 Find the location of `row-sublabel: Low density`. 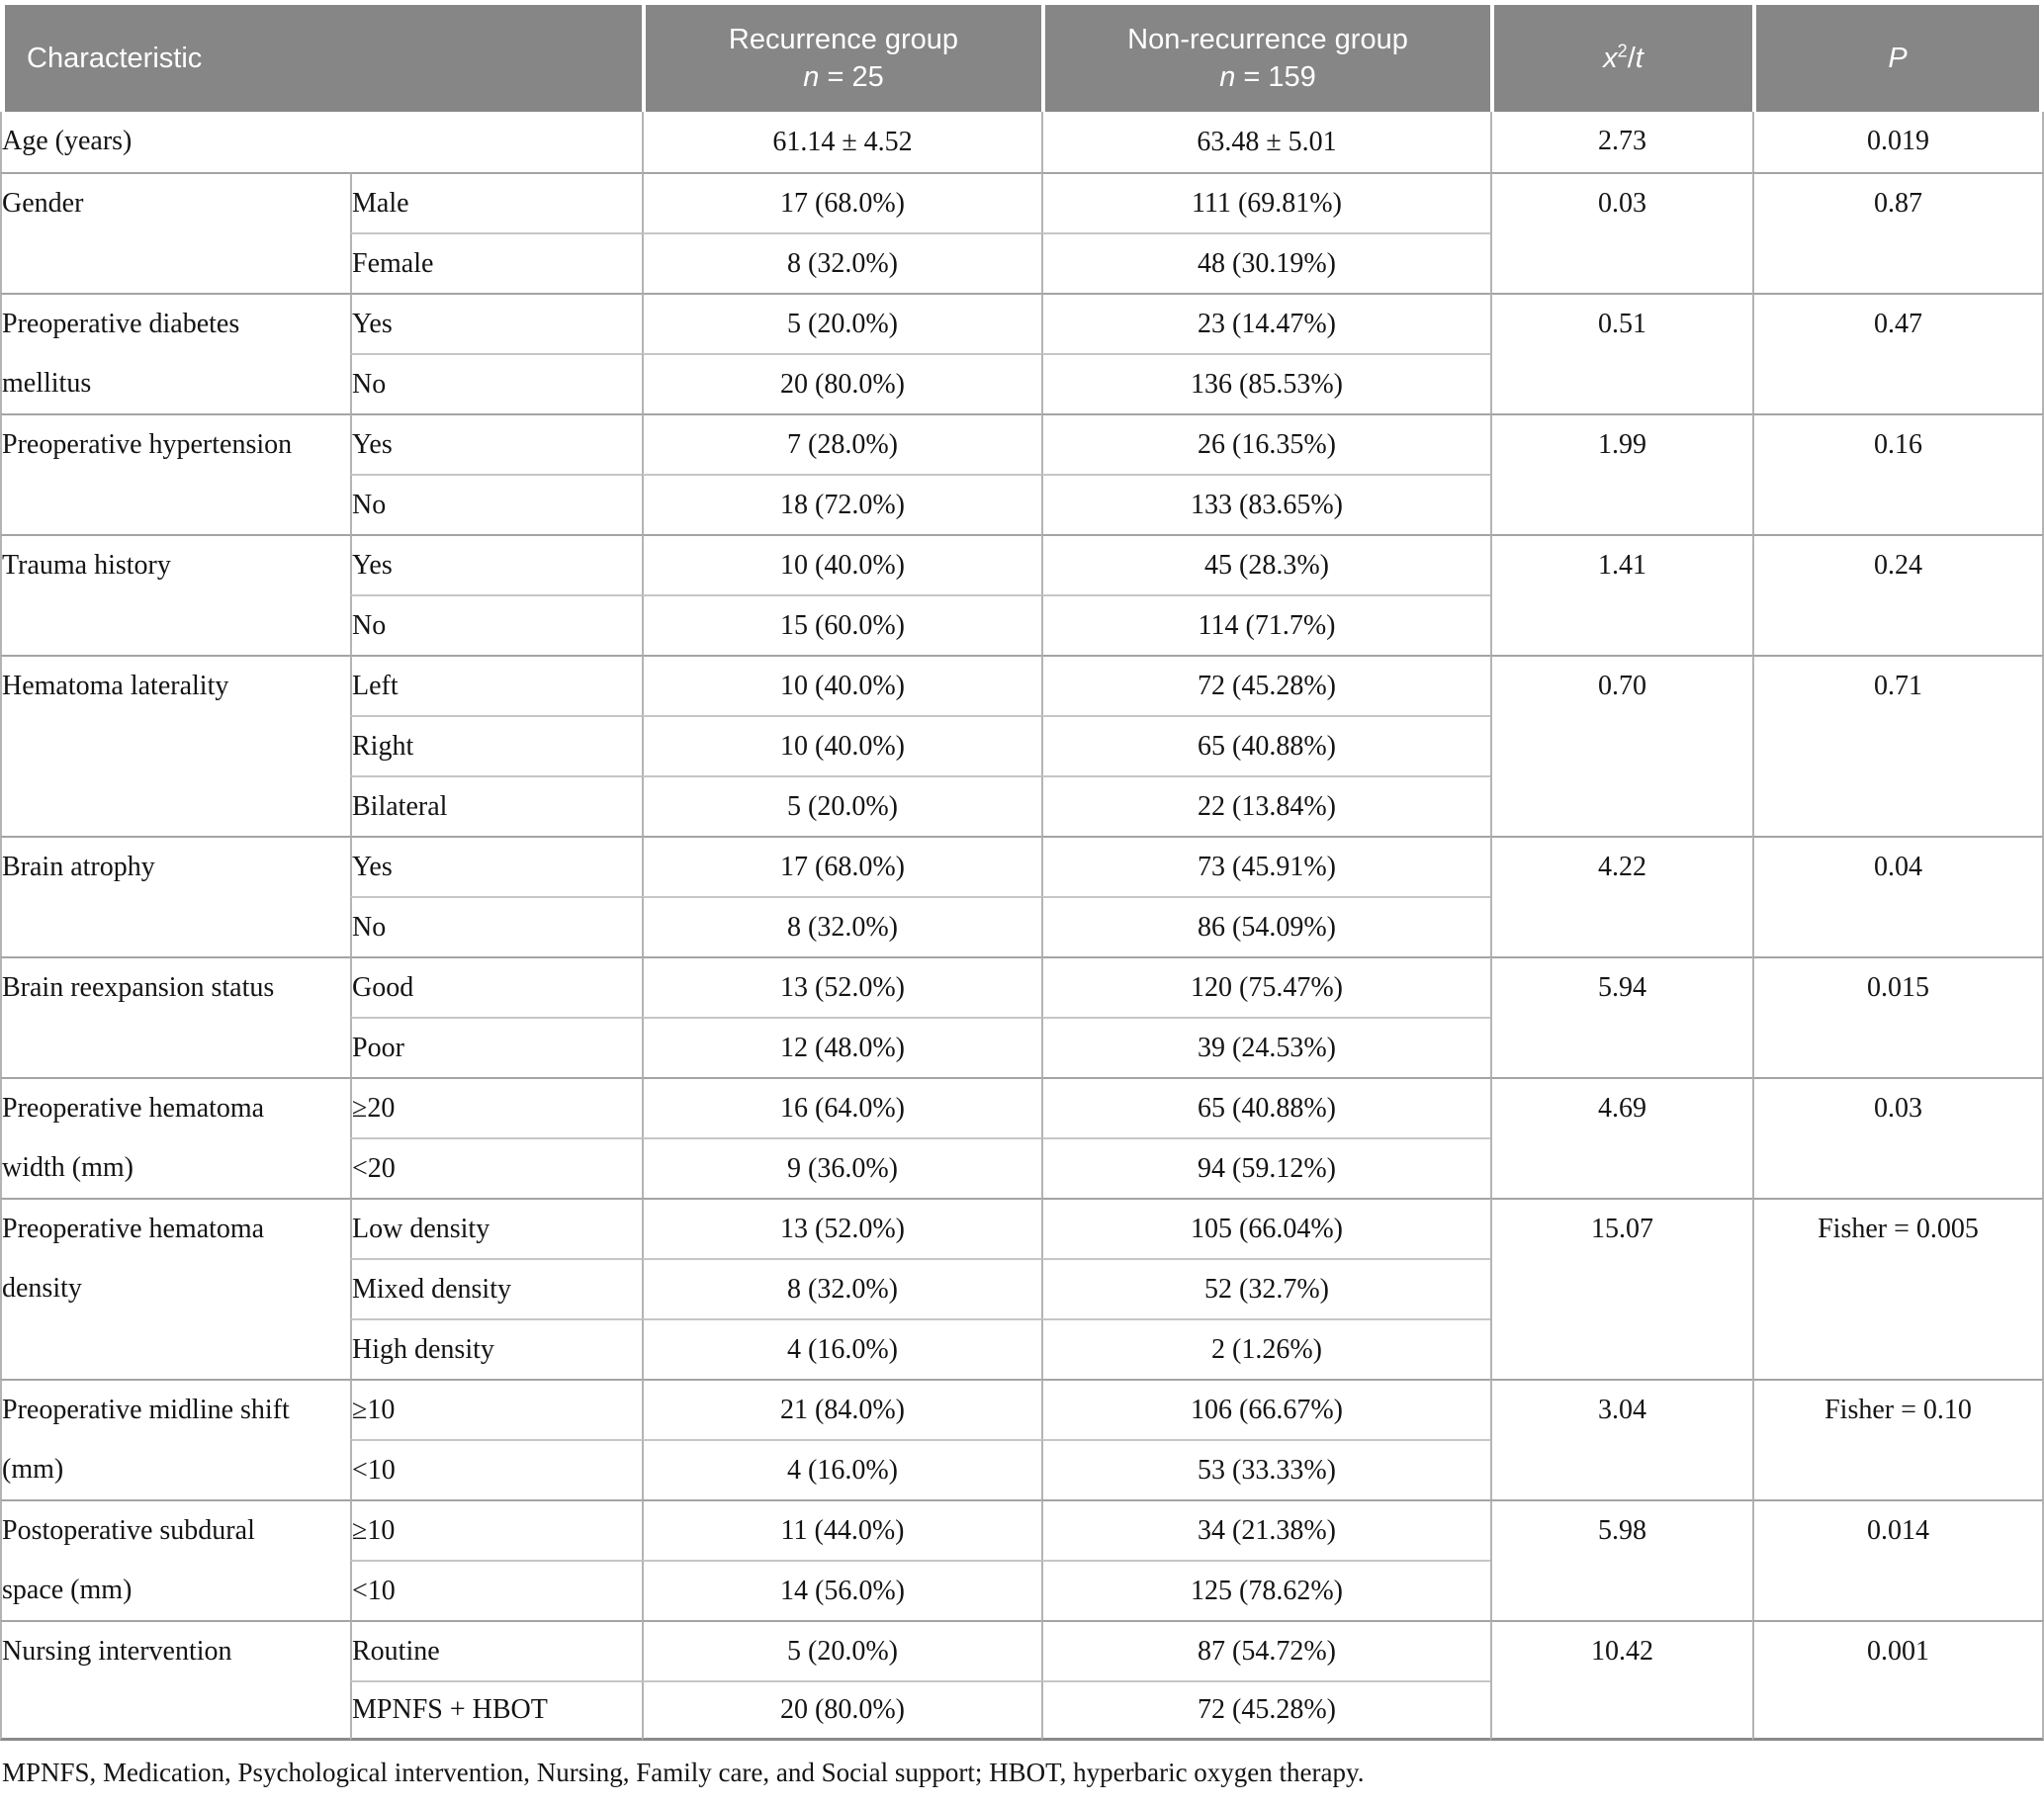

row-sublabel: Low density is located at coordinates (496, 1228).